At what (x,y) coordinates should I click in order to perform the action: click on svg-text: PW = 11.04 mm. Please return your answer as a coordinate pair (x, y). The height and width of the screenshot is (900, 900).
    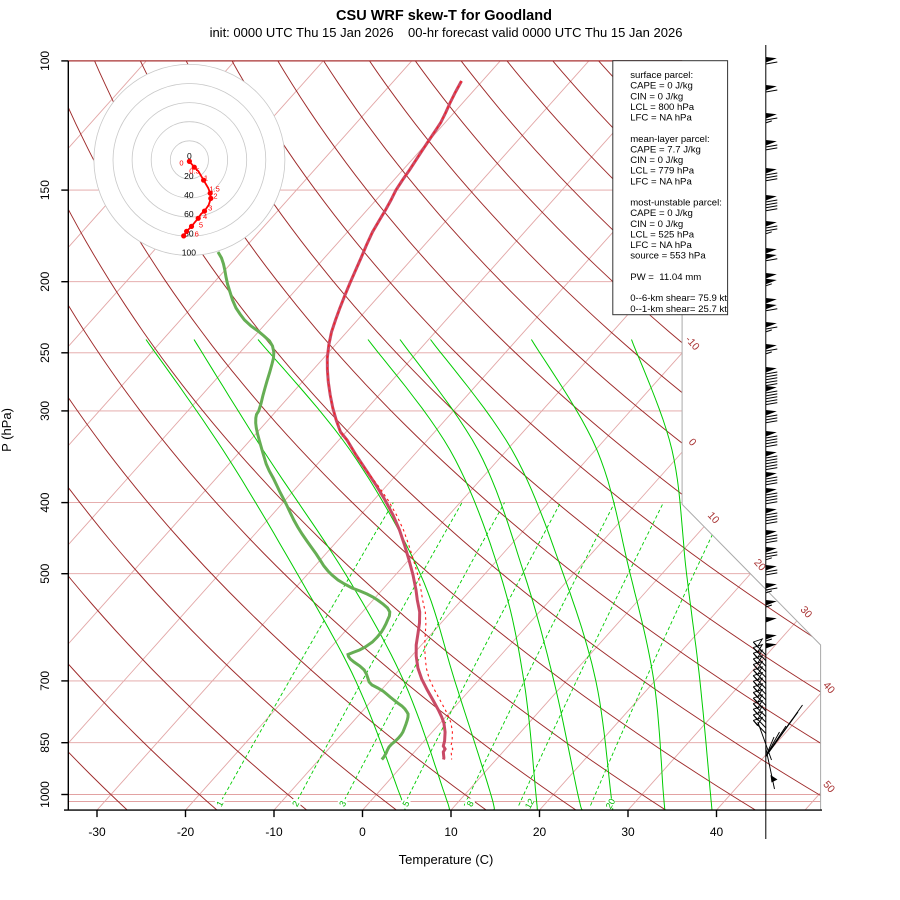
    Looking at the image, I should click on (665, 277).